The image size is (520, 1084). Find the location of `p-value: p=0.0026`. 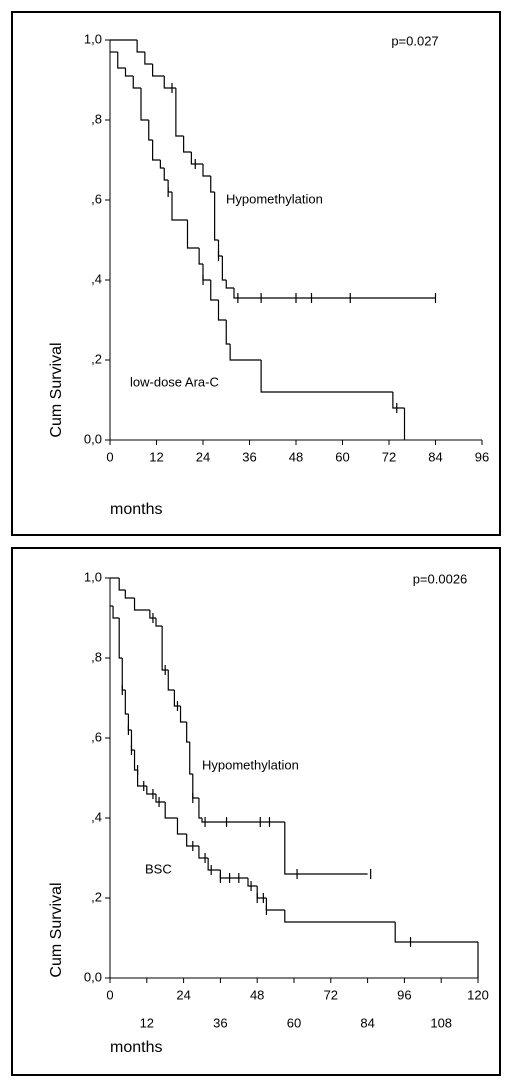

p-value: p=0.0026 is located at coordinates (440, 578).